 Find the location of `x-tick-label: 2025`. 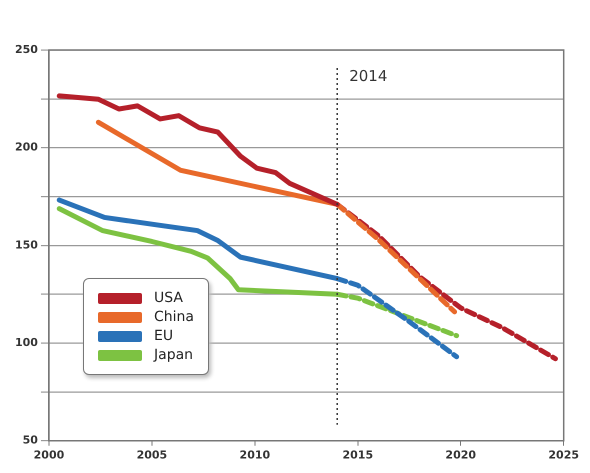

x-tick-label: 2025 is located at coordinates (564, 455).